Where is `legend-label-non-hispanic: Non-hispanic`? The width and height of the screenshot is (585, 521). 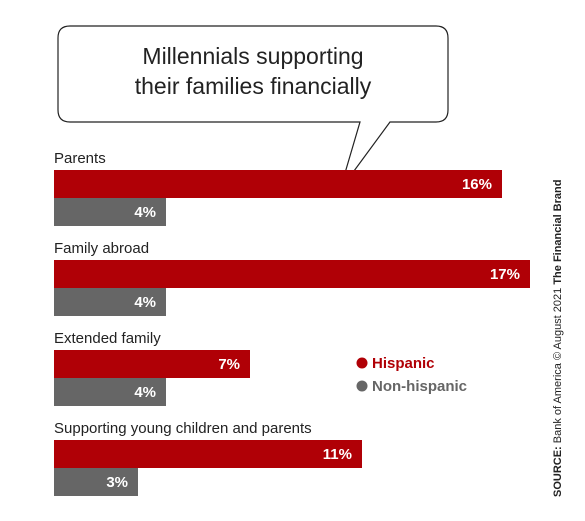
legend-label-non-hispanic: Non-hispanic is located at coordinates (419, 386).